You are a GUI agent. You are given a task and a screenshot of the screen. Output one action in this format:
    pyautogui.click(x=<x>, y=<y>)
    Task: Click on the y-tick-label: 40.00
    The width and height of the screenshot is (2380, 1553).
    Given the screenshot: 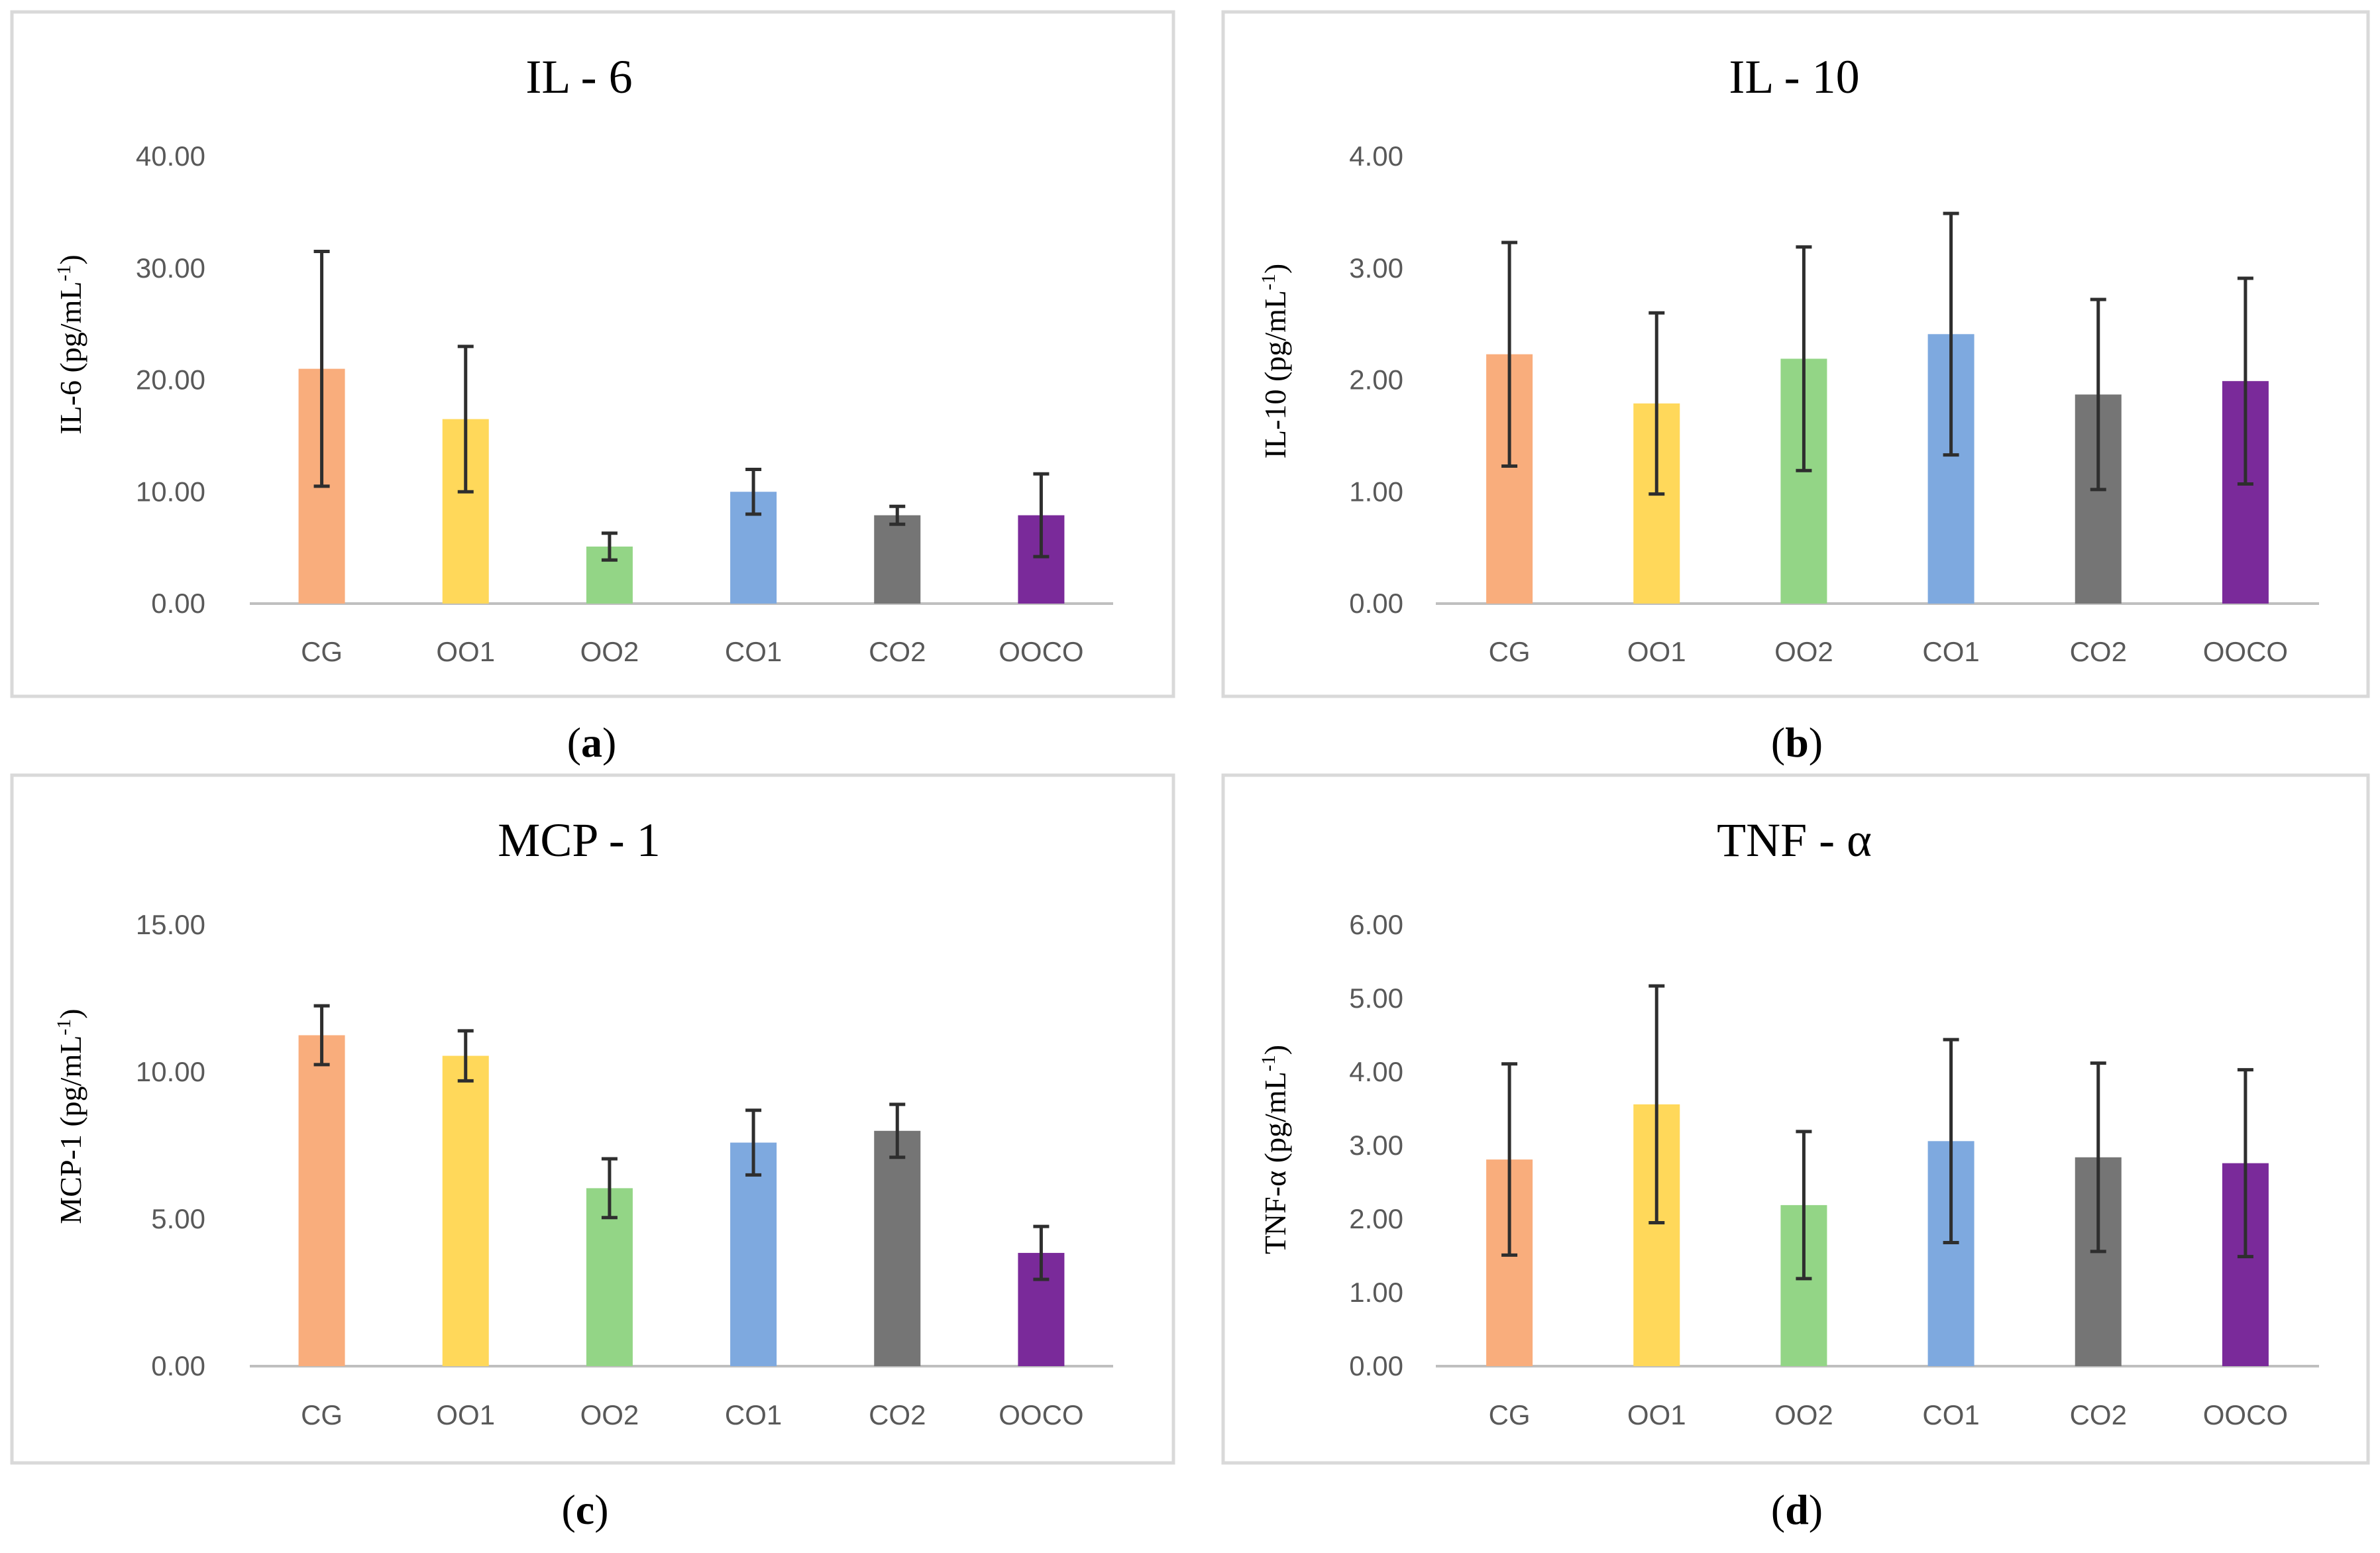 What is the action you would take?
    pyautogui.click(x=170, y=156)
    